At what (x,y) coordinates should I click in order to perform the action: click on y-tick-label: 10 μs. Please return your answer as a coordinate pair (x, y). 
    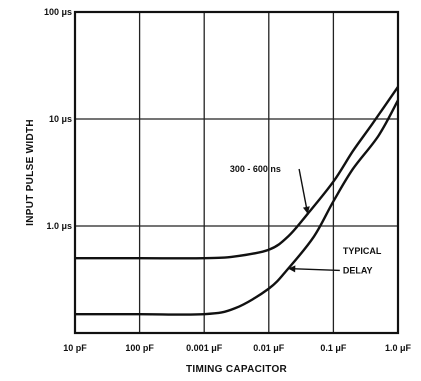
    Looking at the image, I should click on (60, 119).